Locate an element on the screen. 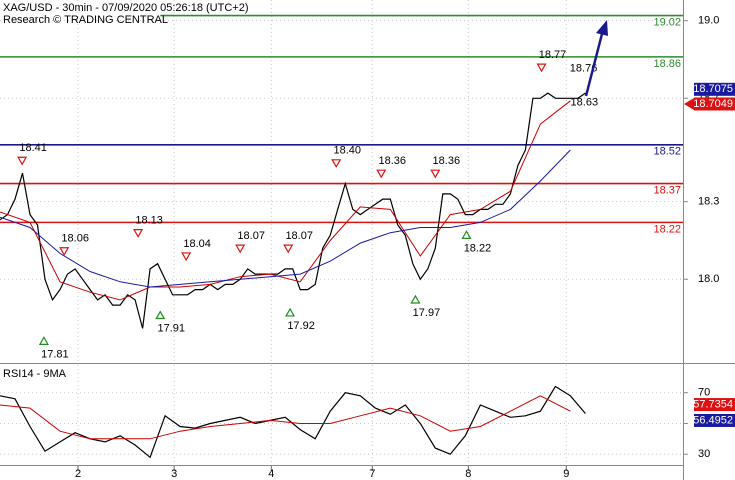 This screenshot has width=735, height=480. end-label: 18.63 is located at coordinates (585, 102).